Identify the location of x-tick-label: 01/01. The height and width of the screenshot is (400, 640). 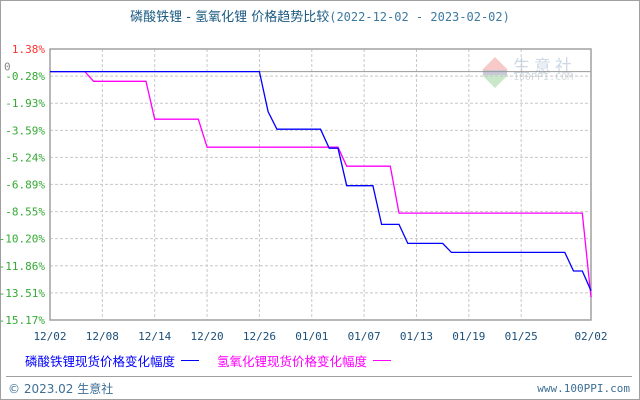
(311, 336).